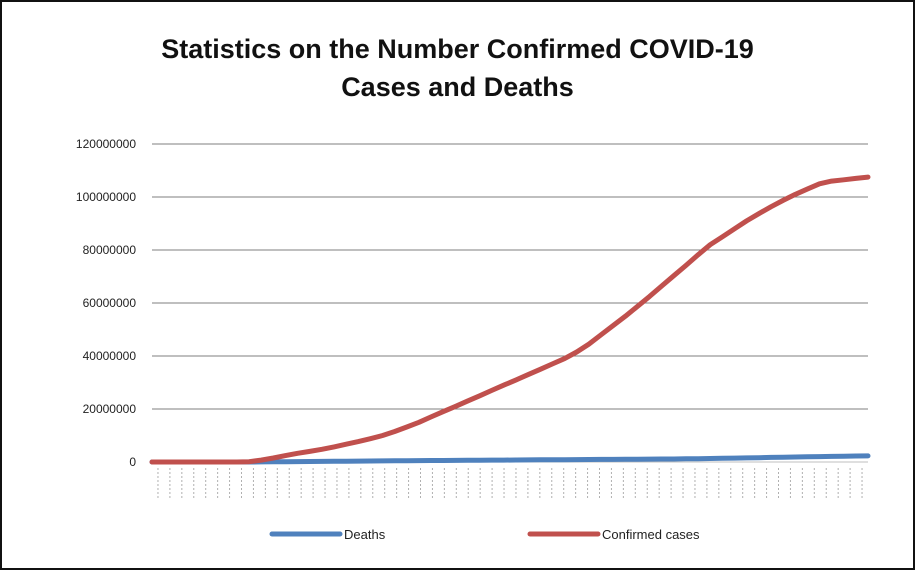 The height and width of the screenshot is (570, 915). Describe the element at coordinates (132, 462) in the screenshot. I see `y-tick-label: 0` at that location.